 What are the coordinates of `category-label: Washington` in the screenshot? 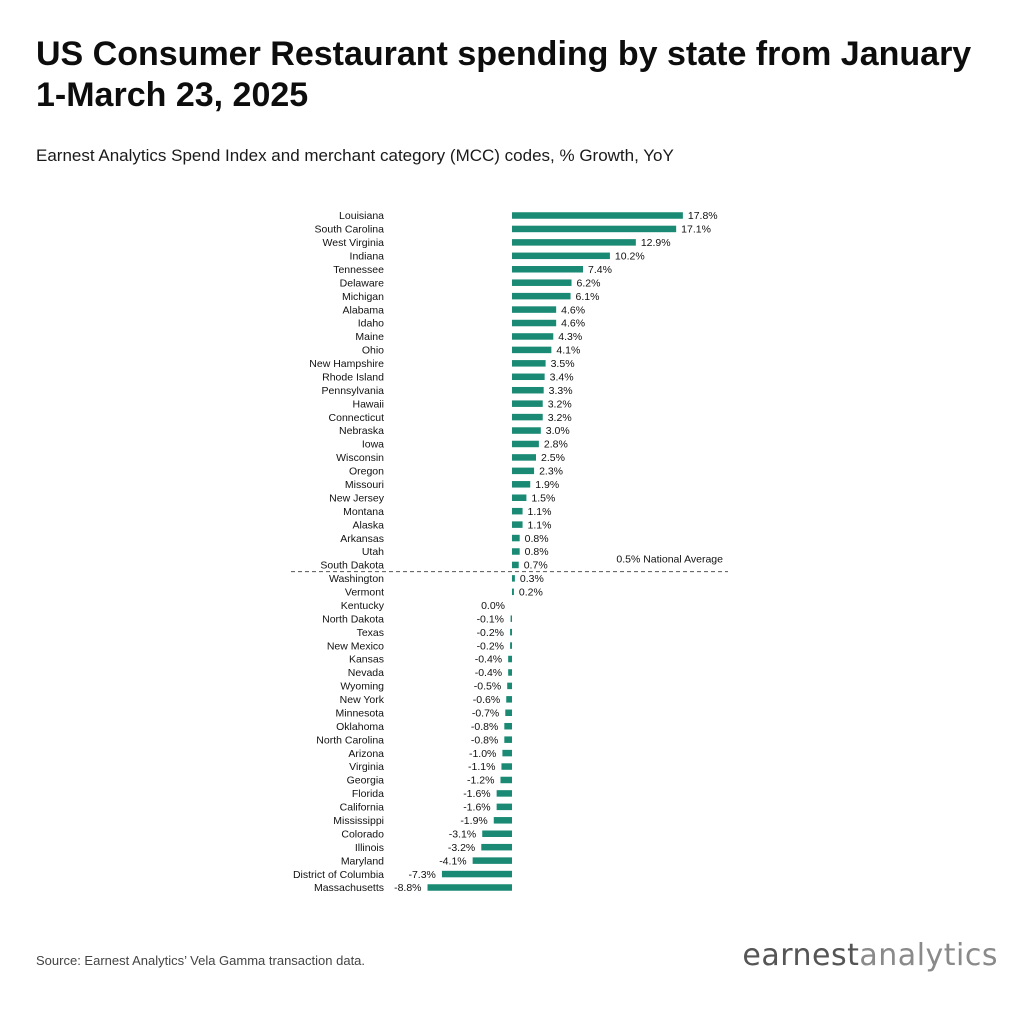 It's located at (356, 579).